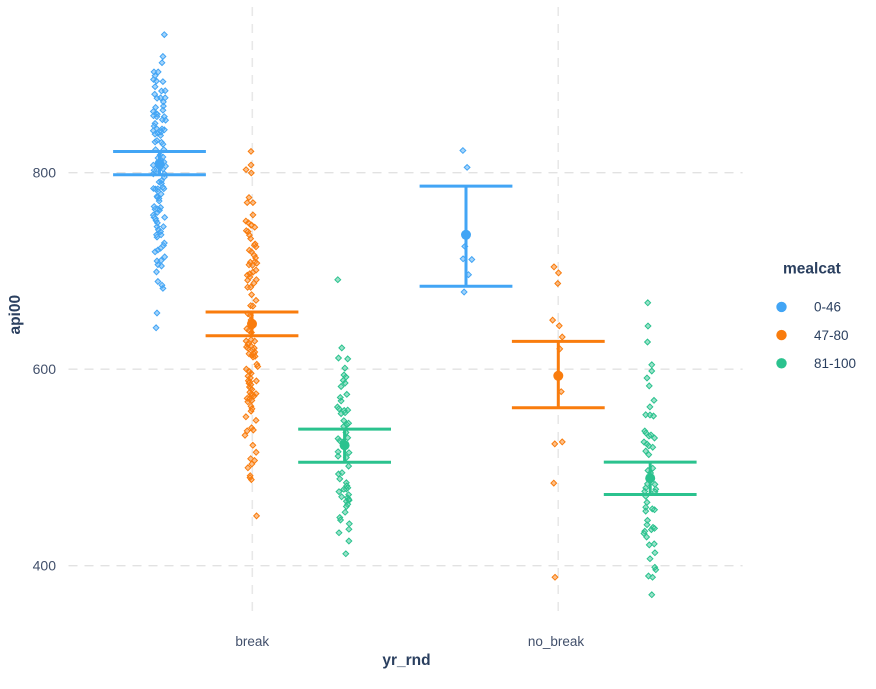 The height and width of the screenshot is (689, 876). What do you see at coordinates (45, 173) in the screenshot?
I see `svg-text: 800` at bounding box center [45, 173].